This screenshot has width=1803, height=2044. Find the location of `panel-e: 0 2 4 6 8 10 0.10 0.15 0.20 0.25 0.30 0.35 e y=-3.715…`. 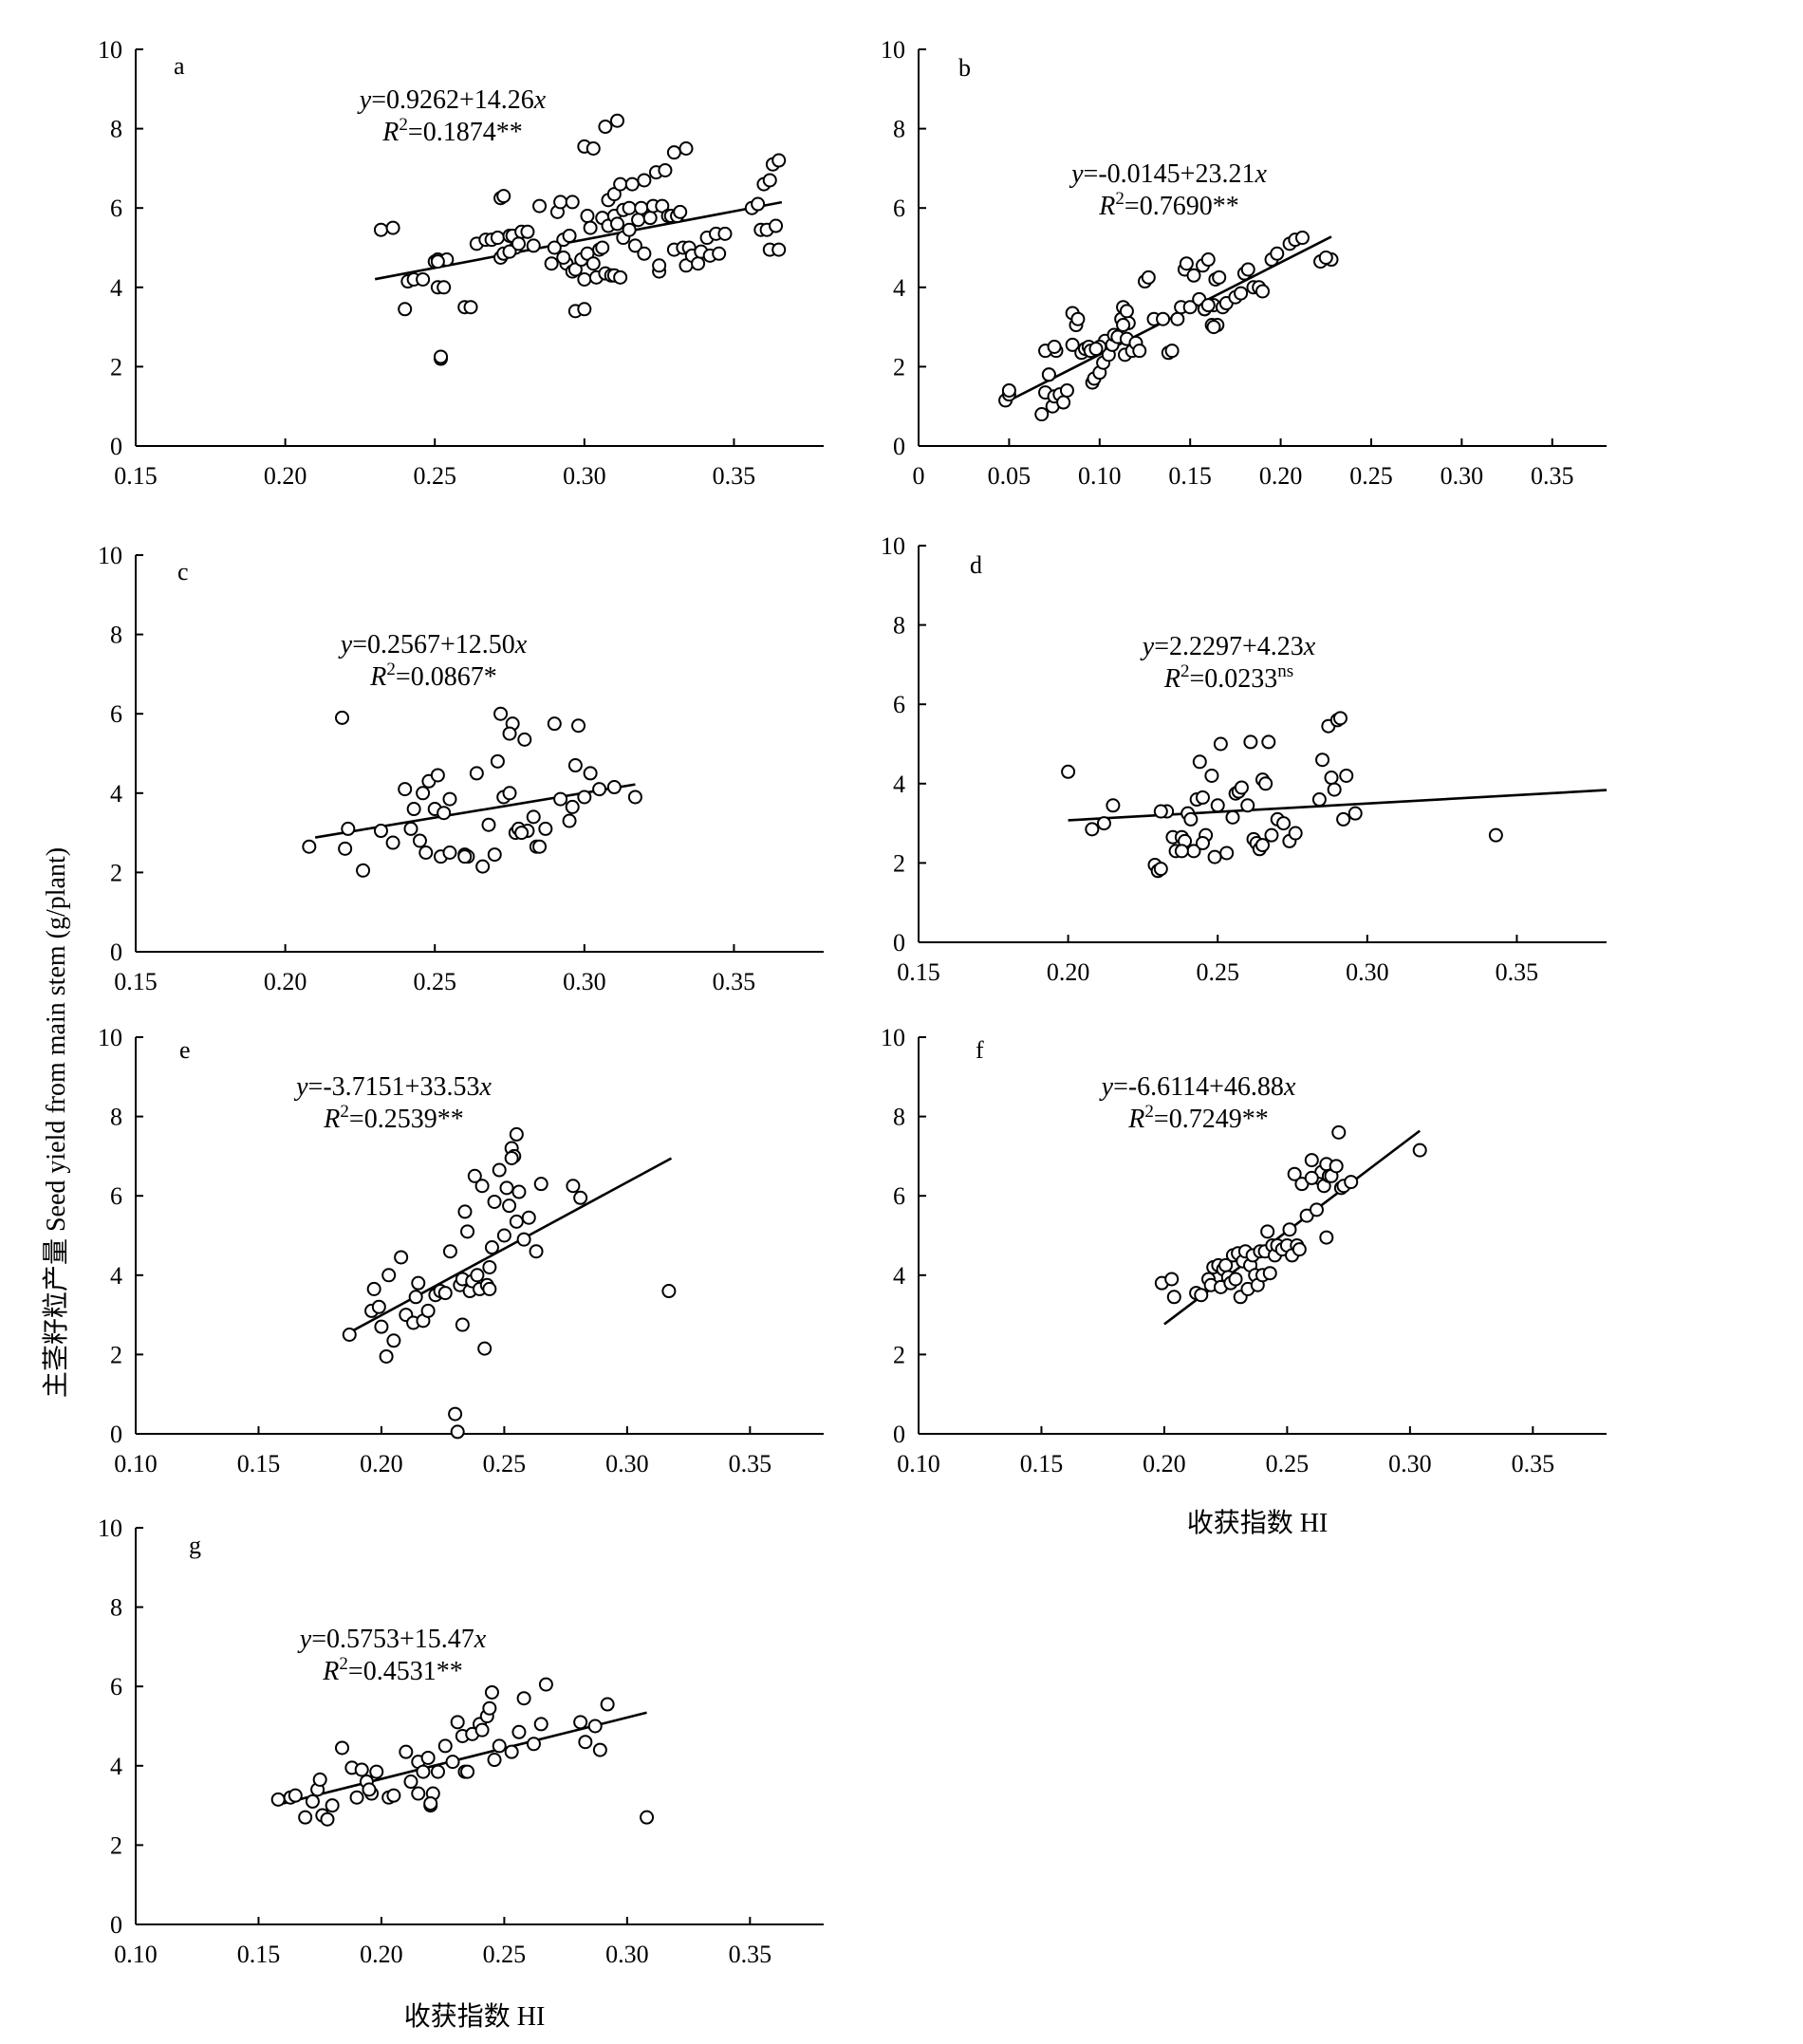

panel-e: 0 2 4 6 8 10 0.10 0.15 0.20 0.25 0.30 0.35 e y=-3.715… is located at coordinates (461, 1250).